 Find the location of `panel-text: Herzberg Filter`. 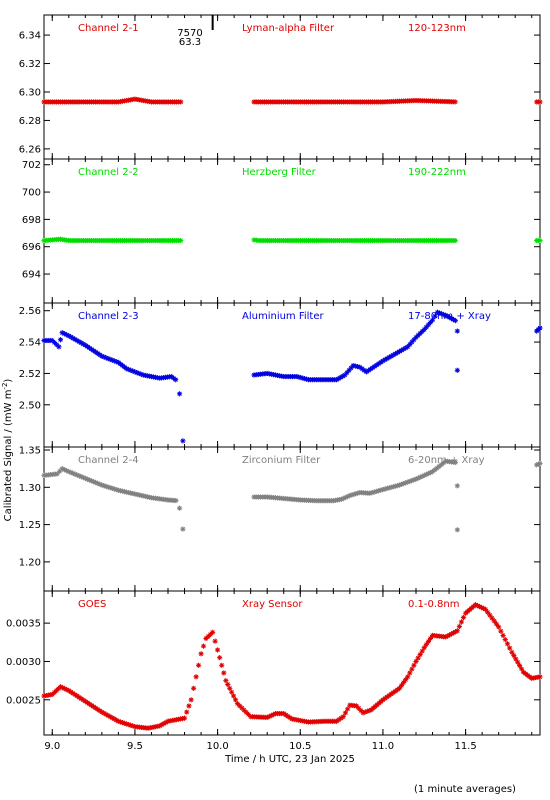

panel-text: Herzberg Filter is located at coordinates (279, 172).